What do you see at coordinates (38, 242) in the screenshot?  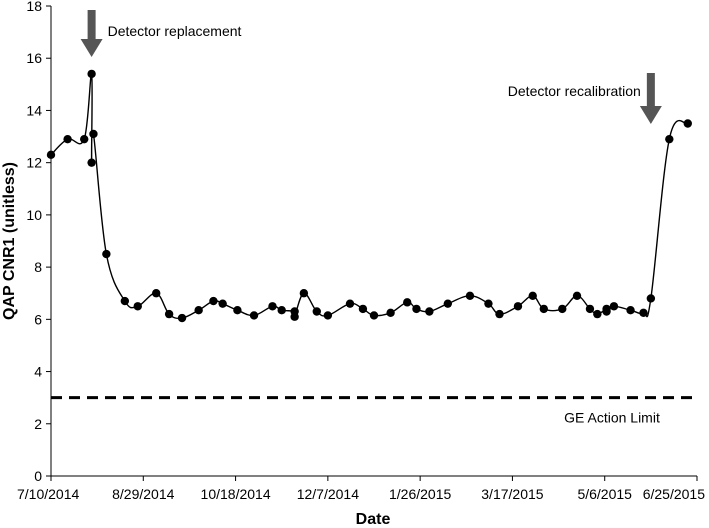 I see `y-ticks: 0 2 4 6 8 10 12 14 16 18` at bounding box center [38, 242].